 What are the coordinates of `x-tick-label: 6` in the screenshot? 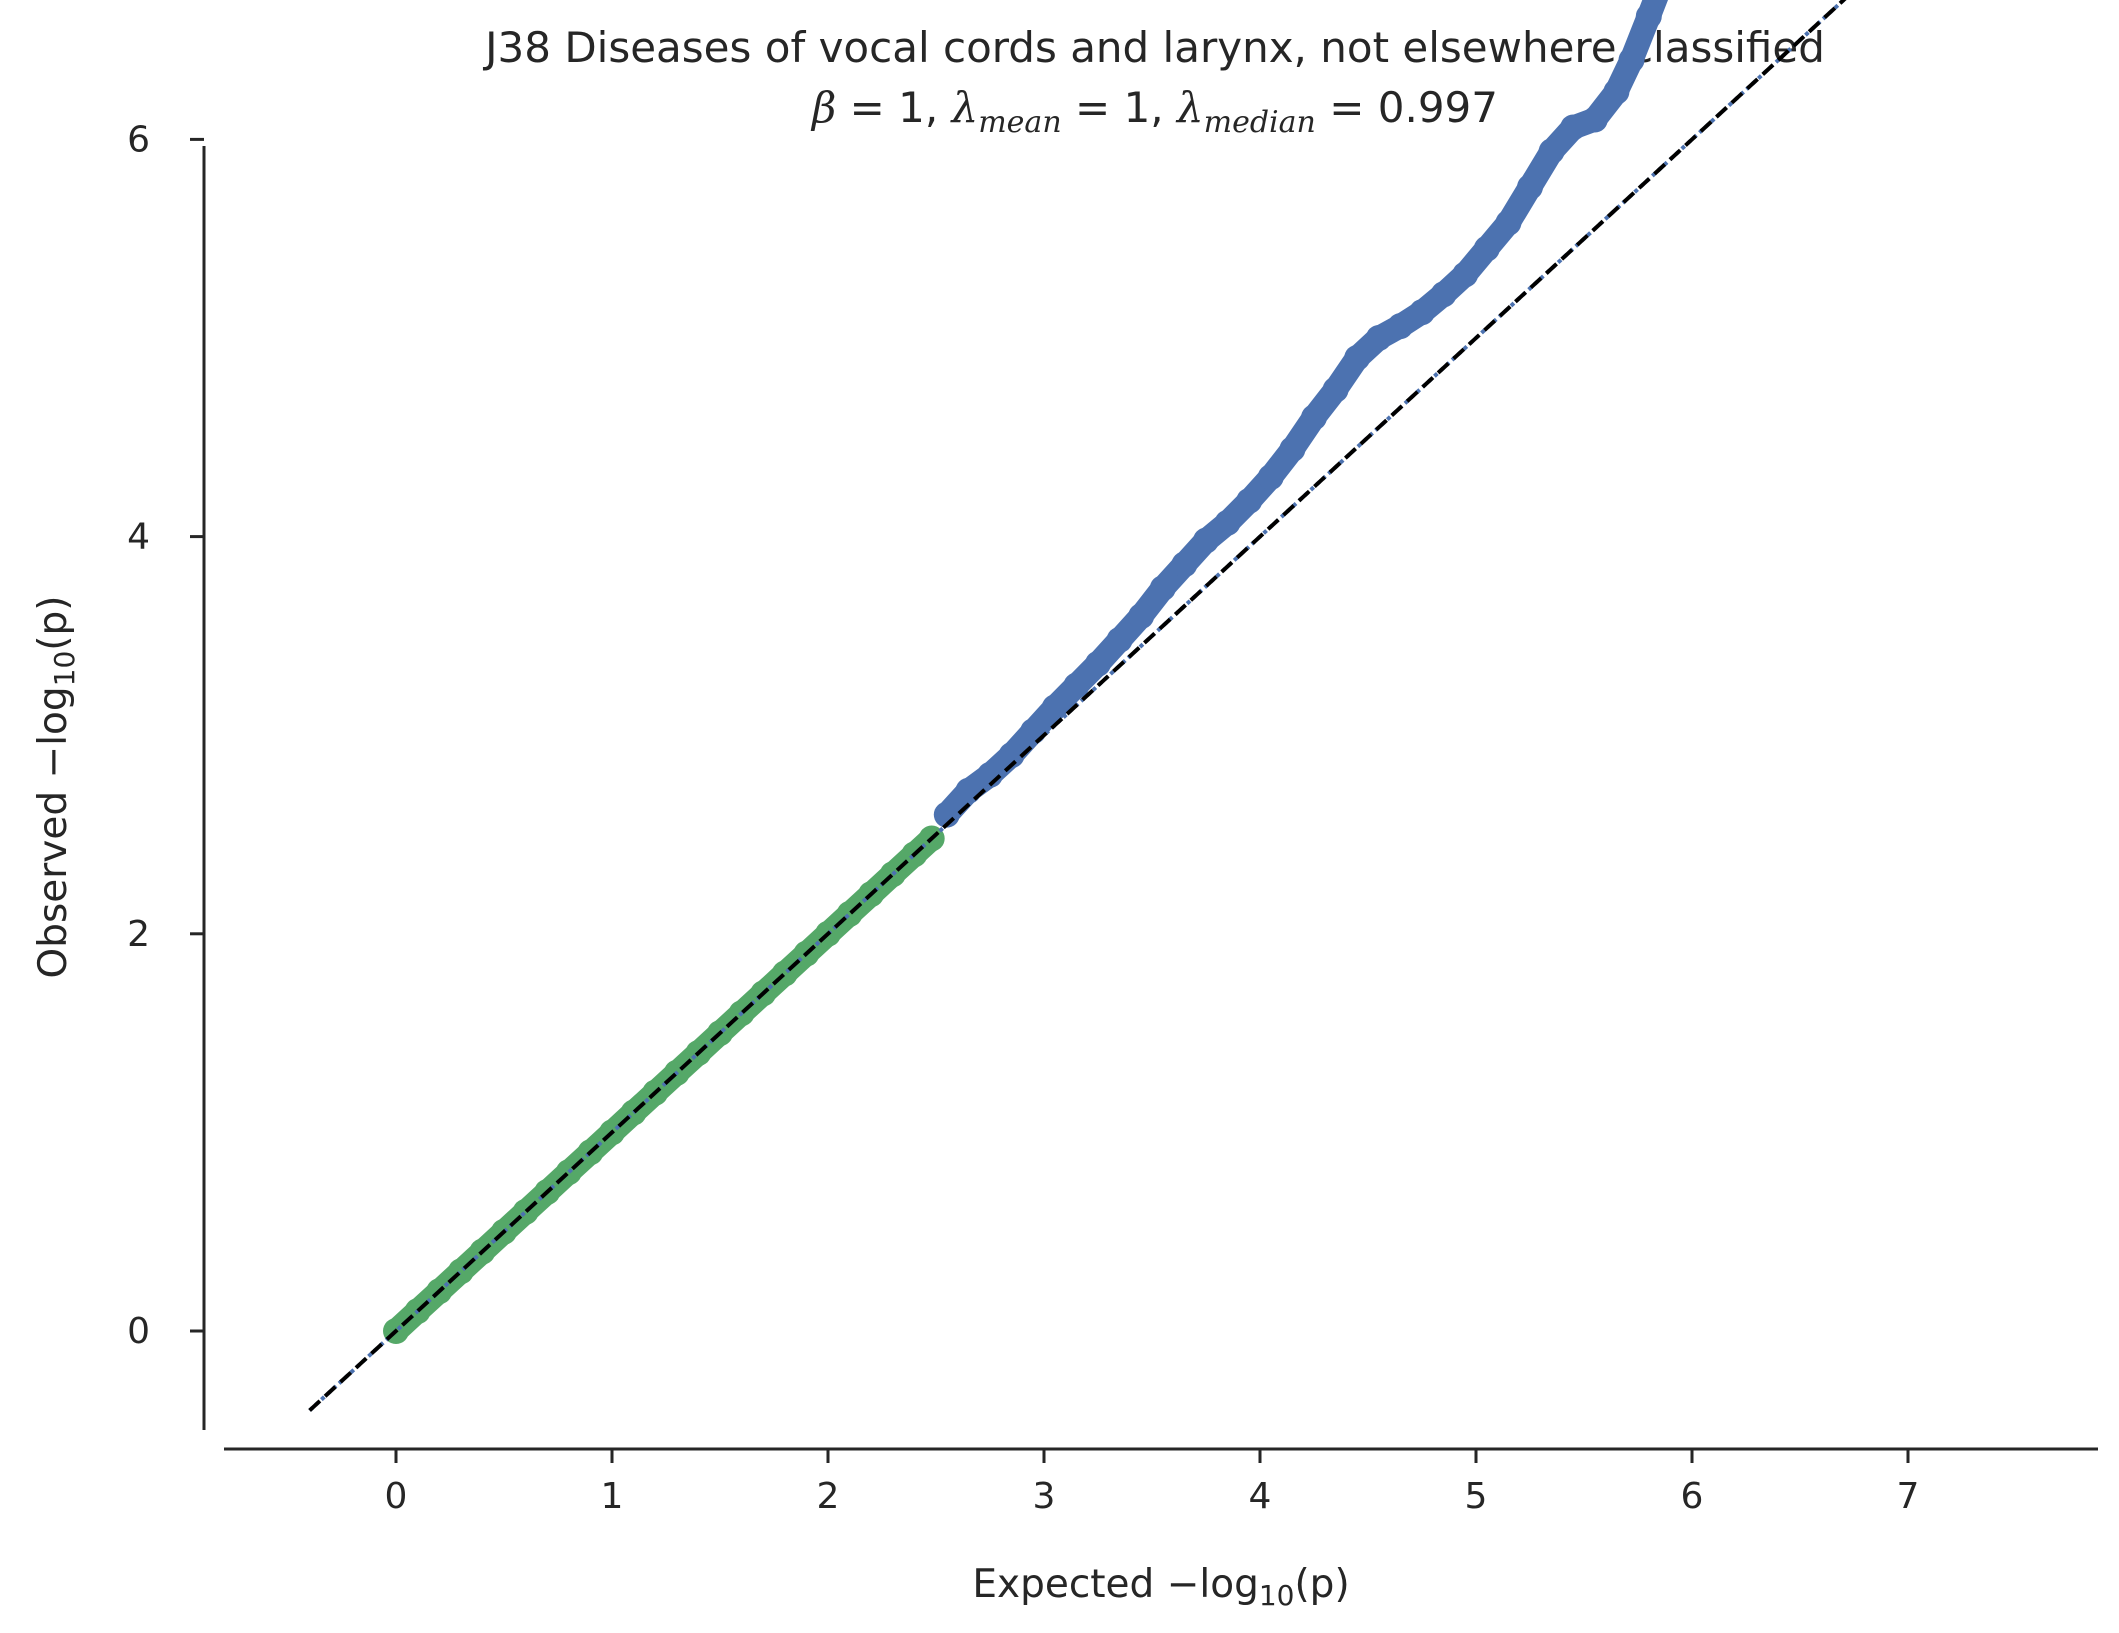 It's located at (1692, 1496).